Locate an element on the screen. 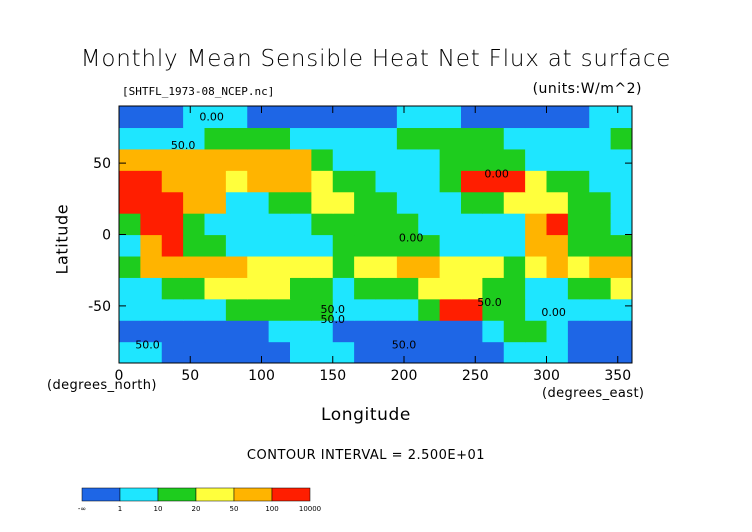 This screenshot has width=752, height=532. contour-label: 0.00 is located at coordinates (211, 116).